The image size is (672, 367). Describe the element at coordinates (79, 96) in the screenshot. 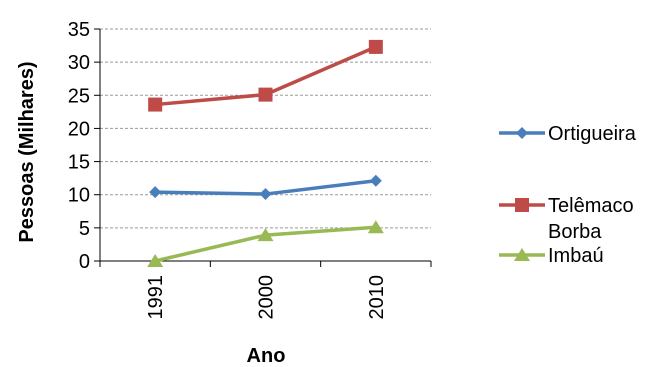

I see `y-tick-label: 25` at that location.